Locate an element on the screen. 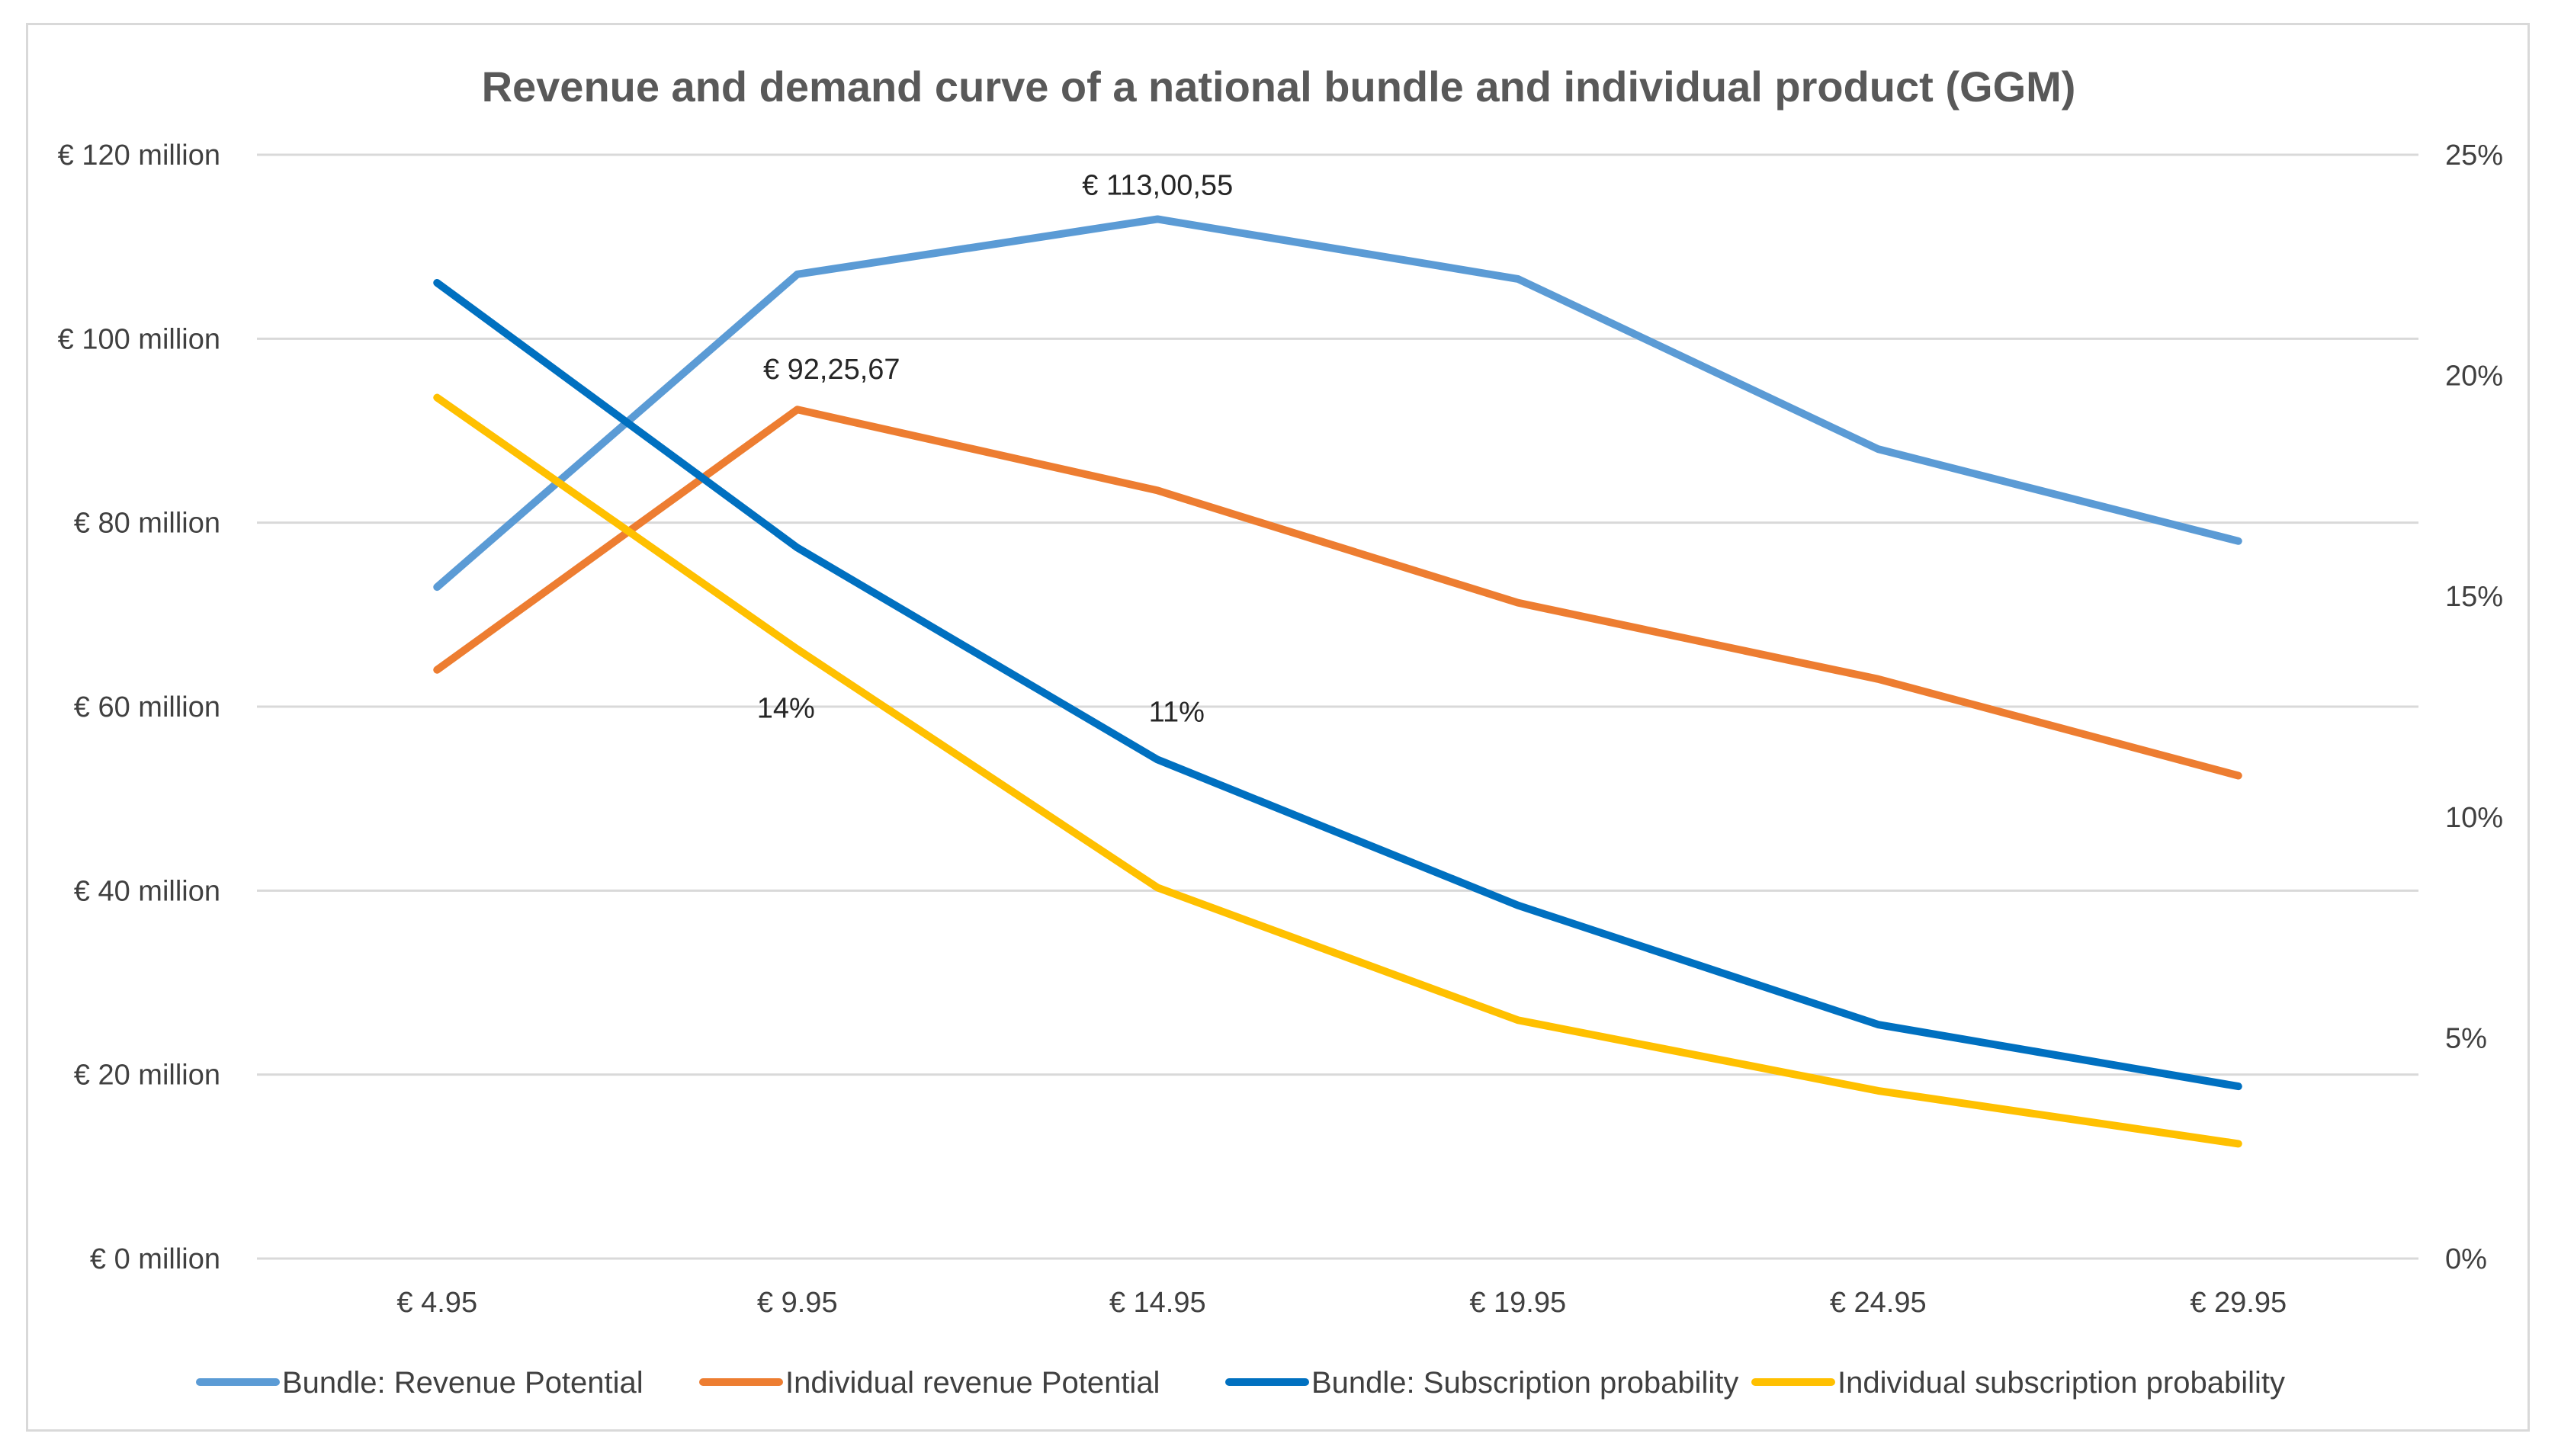 Image resolution: width=2558 pixels, height=1456 pixels. data-label: € 92,25,67 is located at coordinates (832, 370).